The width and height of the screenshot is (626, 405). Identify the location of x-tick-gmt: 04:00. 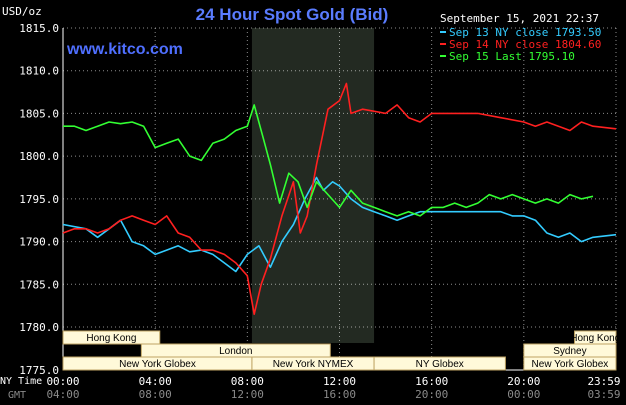
(62, 394).